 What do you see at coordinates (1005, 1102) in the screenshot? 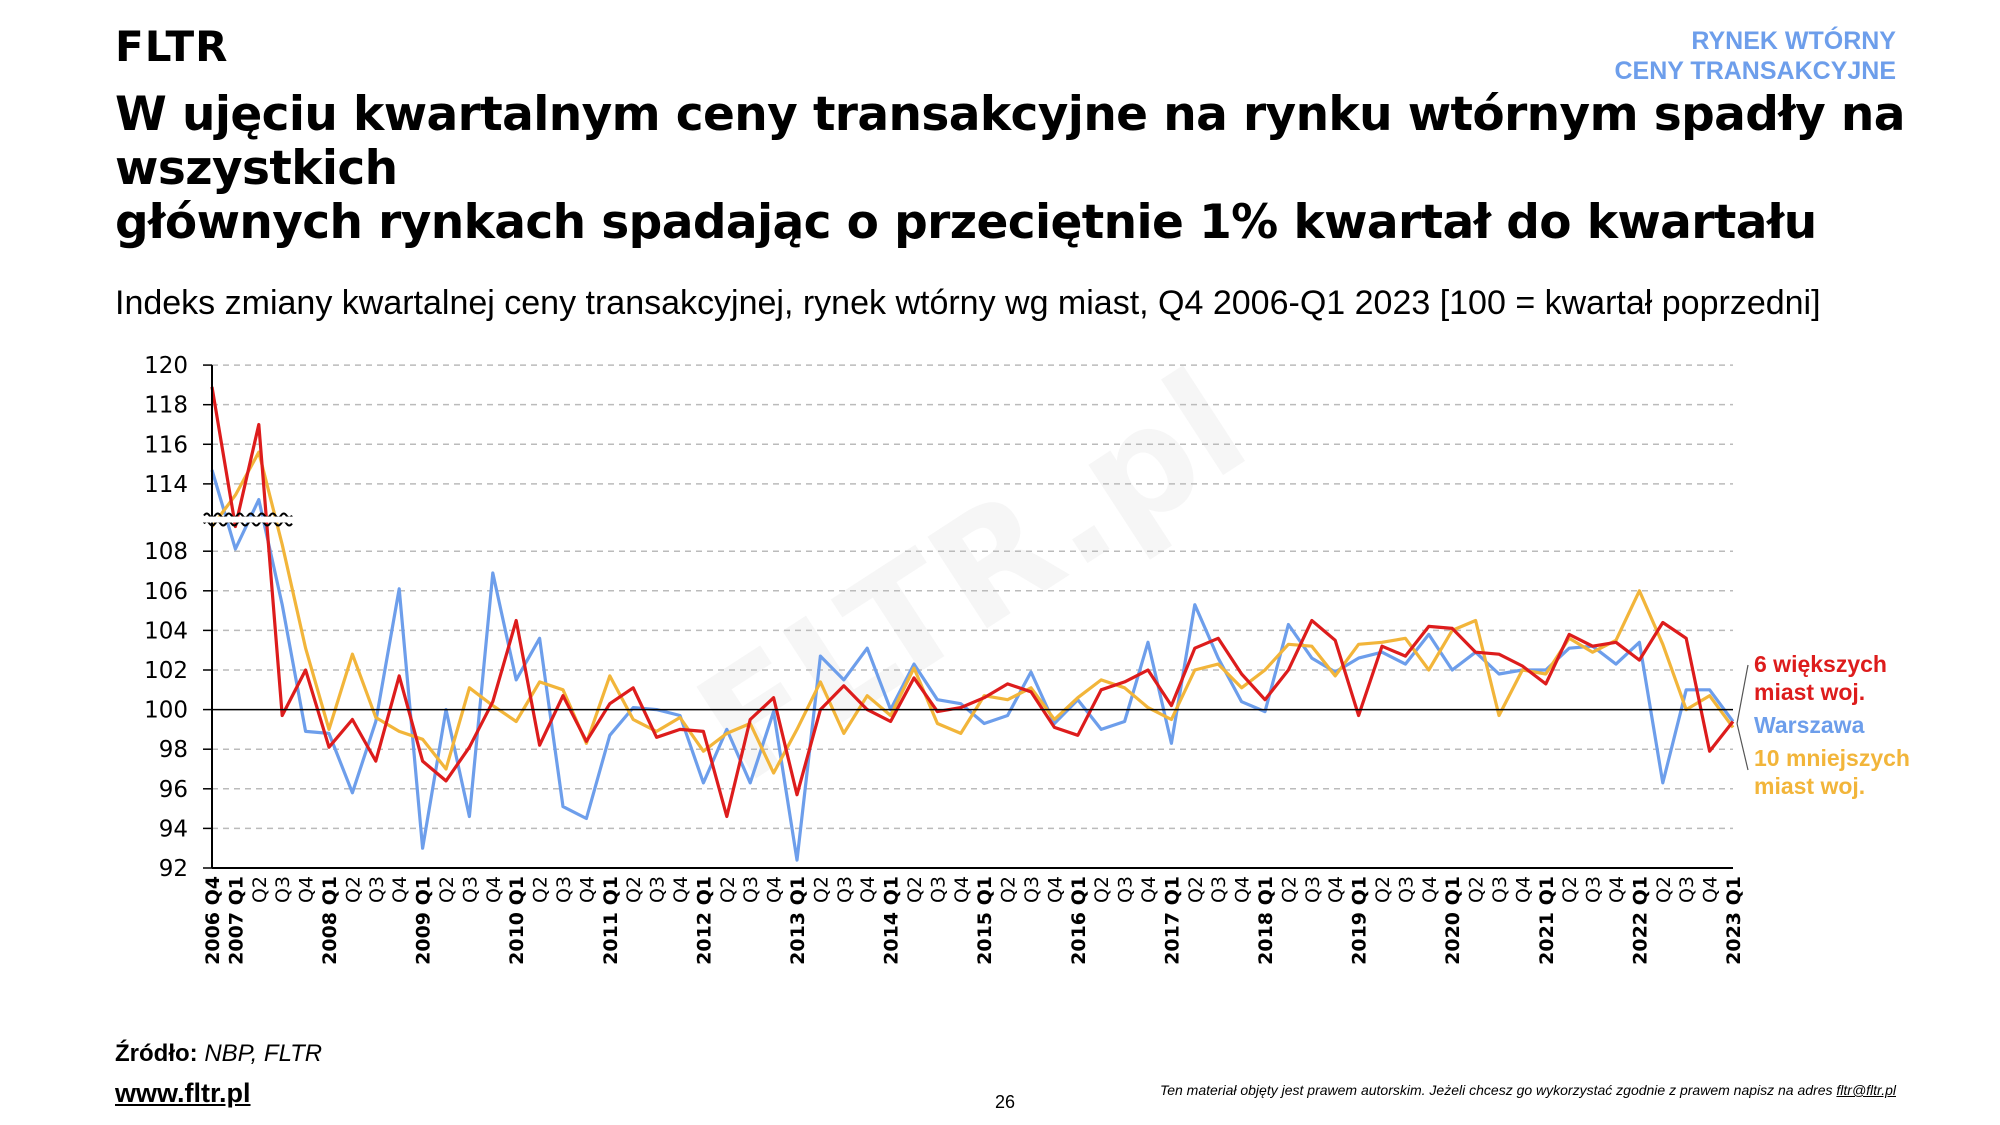
I see `page-number: 26` at bounding box center [1005, 1102].